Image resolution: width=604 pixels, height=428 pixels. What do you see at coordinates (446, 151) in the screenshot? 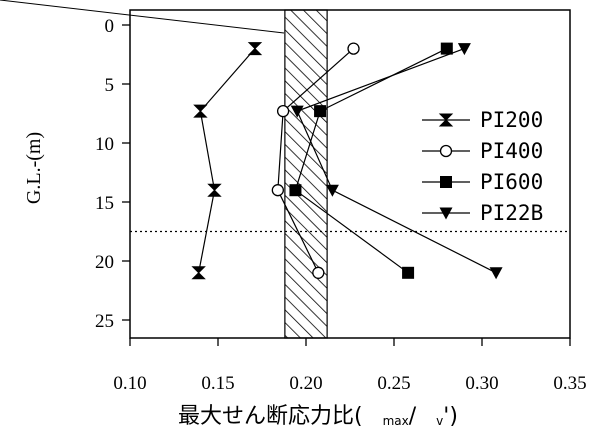
I see `legend-marker-pi400` at bounding box center [446, 151].